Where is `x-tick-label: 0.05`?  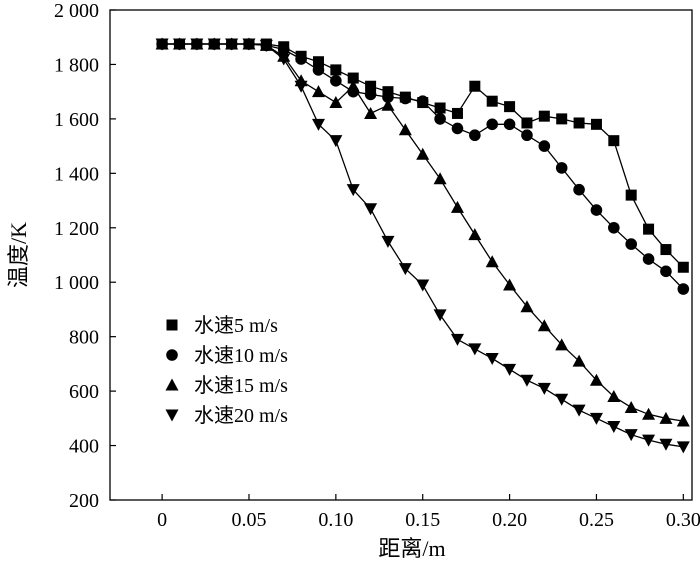 x-tick-label: 0.05 is located at coordinates (248, 520).